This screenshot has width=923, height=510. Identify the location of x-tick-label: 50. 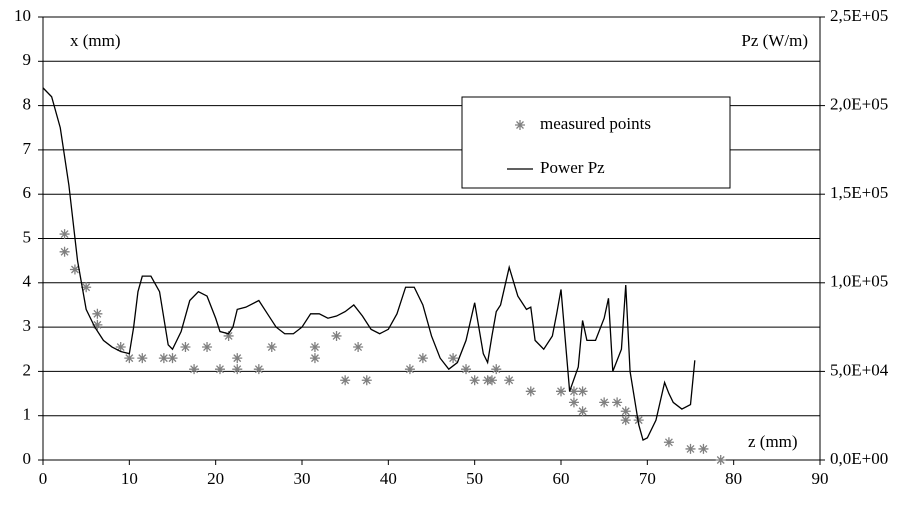
(474, 478).